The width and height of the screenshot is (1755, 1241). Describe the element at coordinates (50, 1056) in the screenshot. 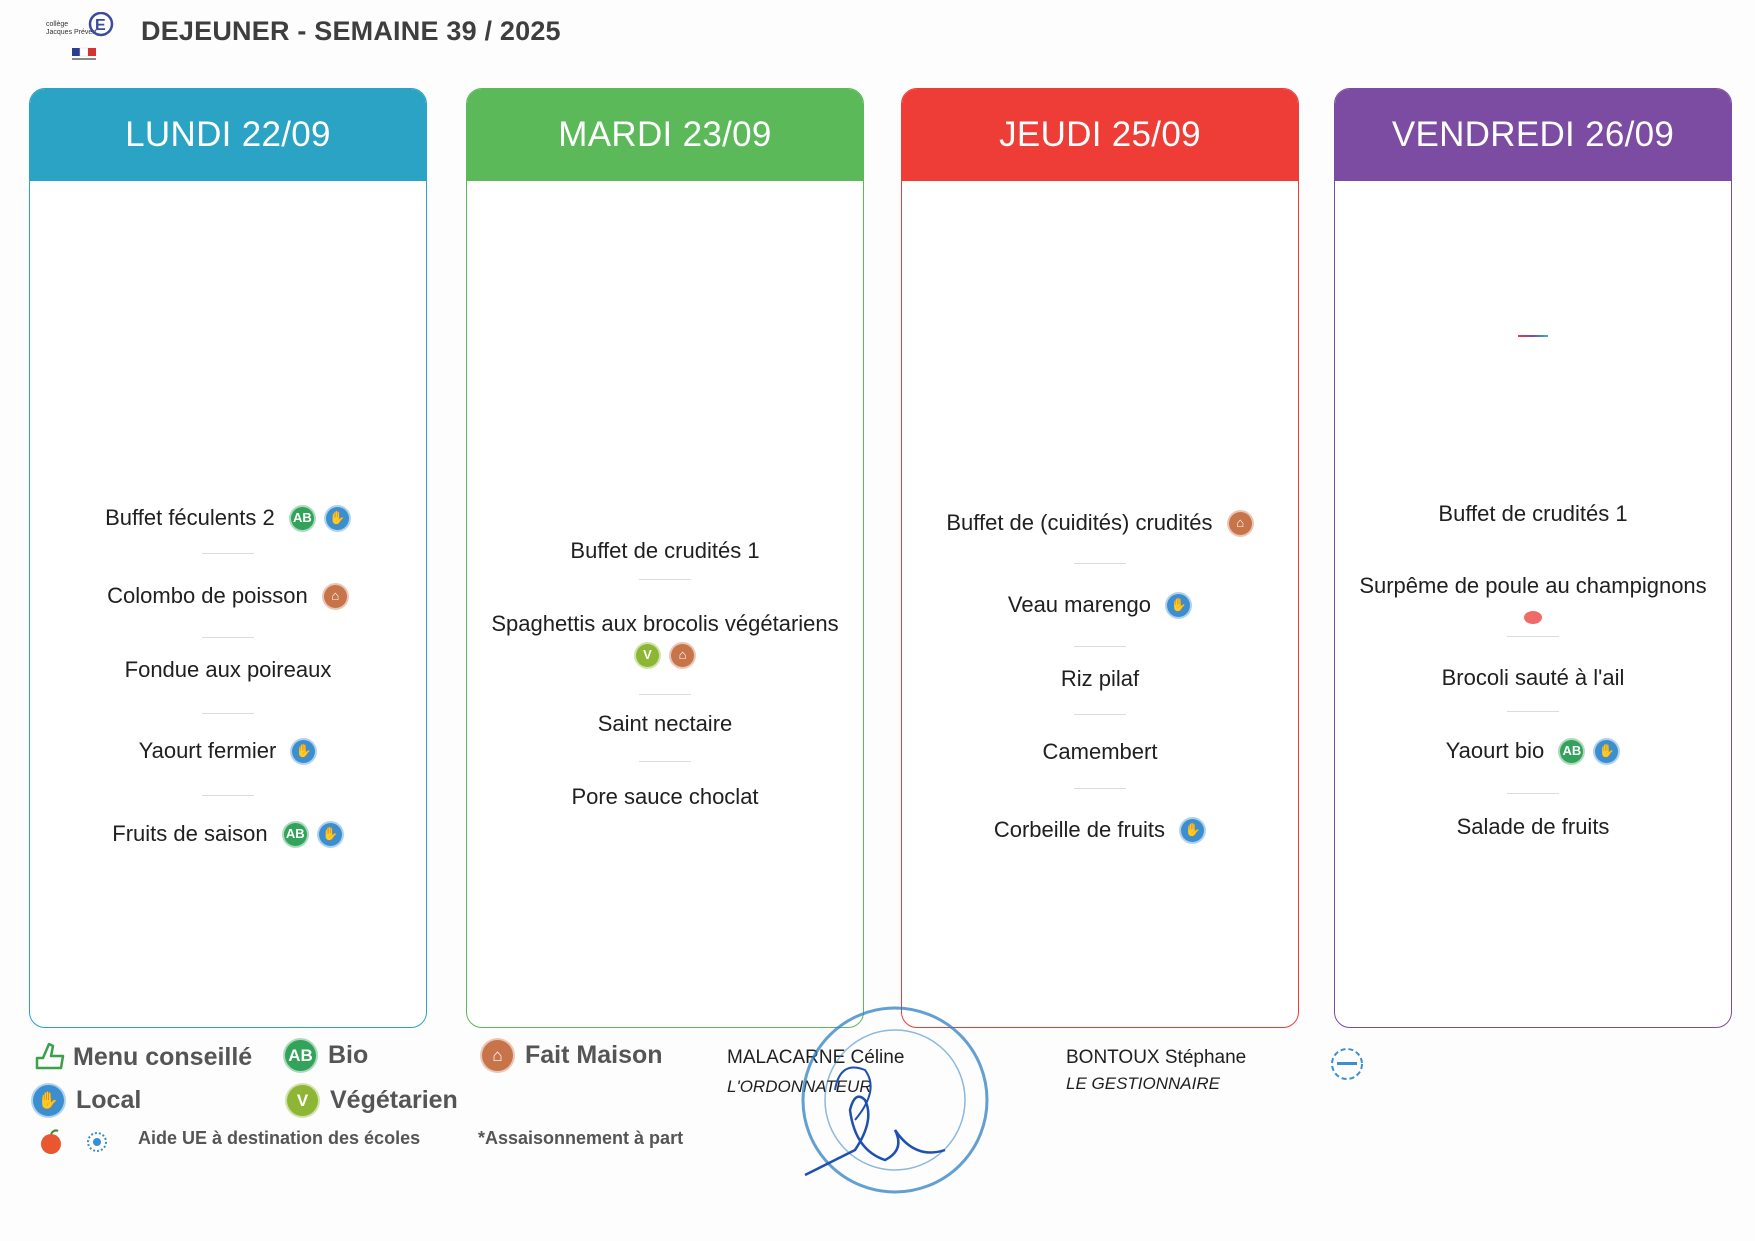

I see `menu-conseille-icon` at that location.